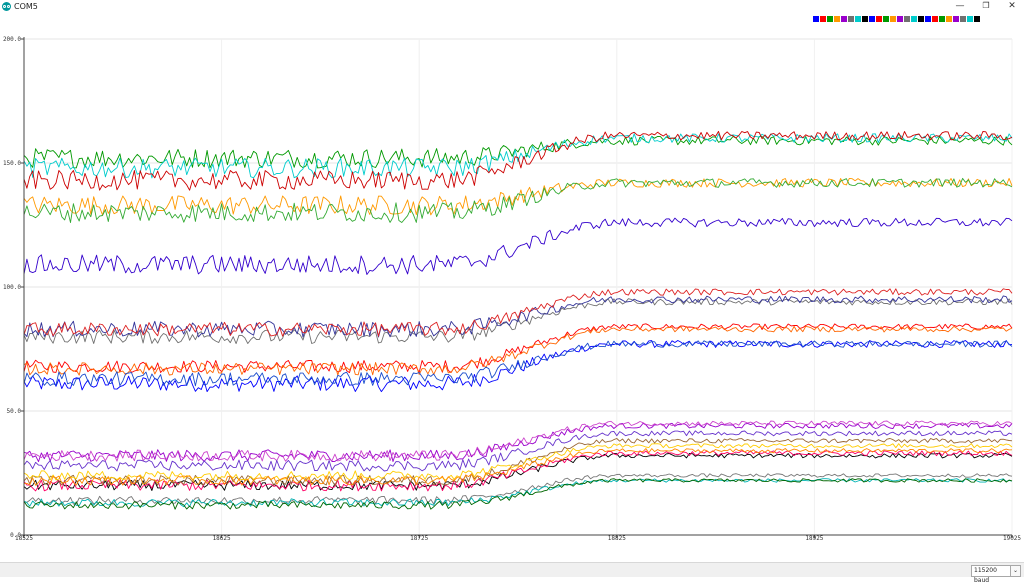 Image resolution: width=1024 pixels, height=586 pixels. What do you see at coordinates (15, 535) in the screenshot?
I see `y-tick-label: 0.0` at bounding box center [15, 535].